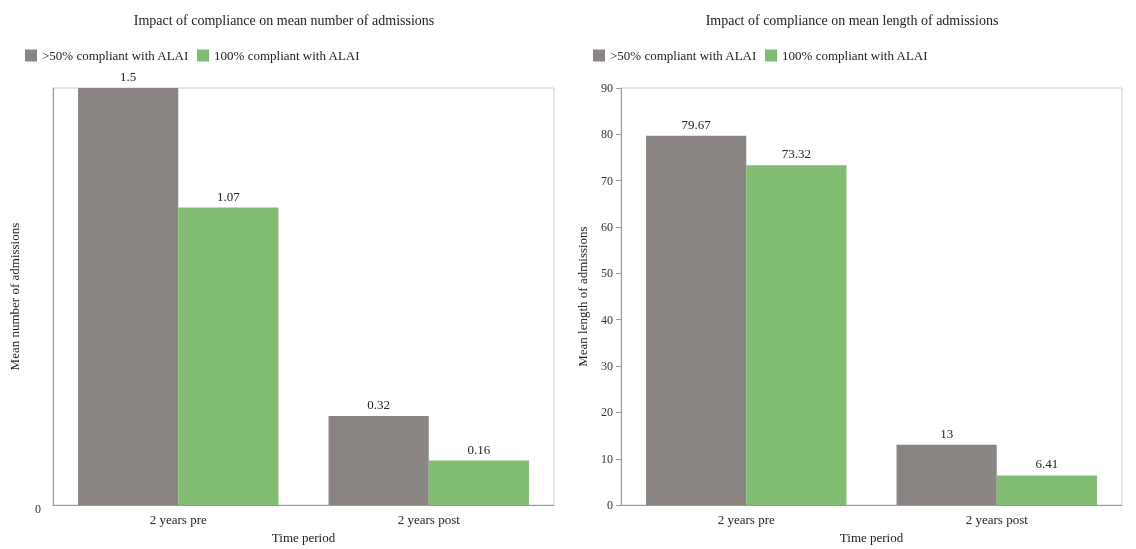 This screenshot has height=549, width=1136. Describe the element at coordinates (379, 405) in the screenshot. I see `data-label: 0.32` at that location.